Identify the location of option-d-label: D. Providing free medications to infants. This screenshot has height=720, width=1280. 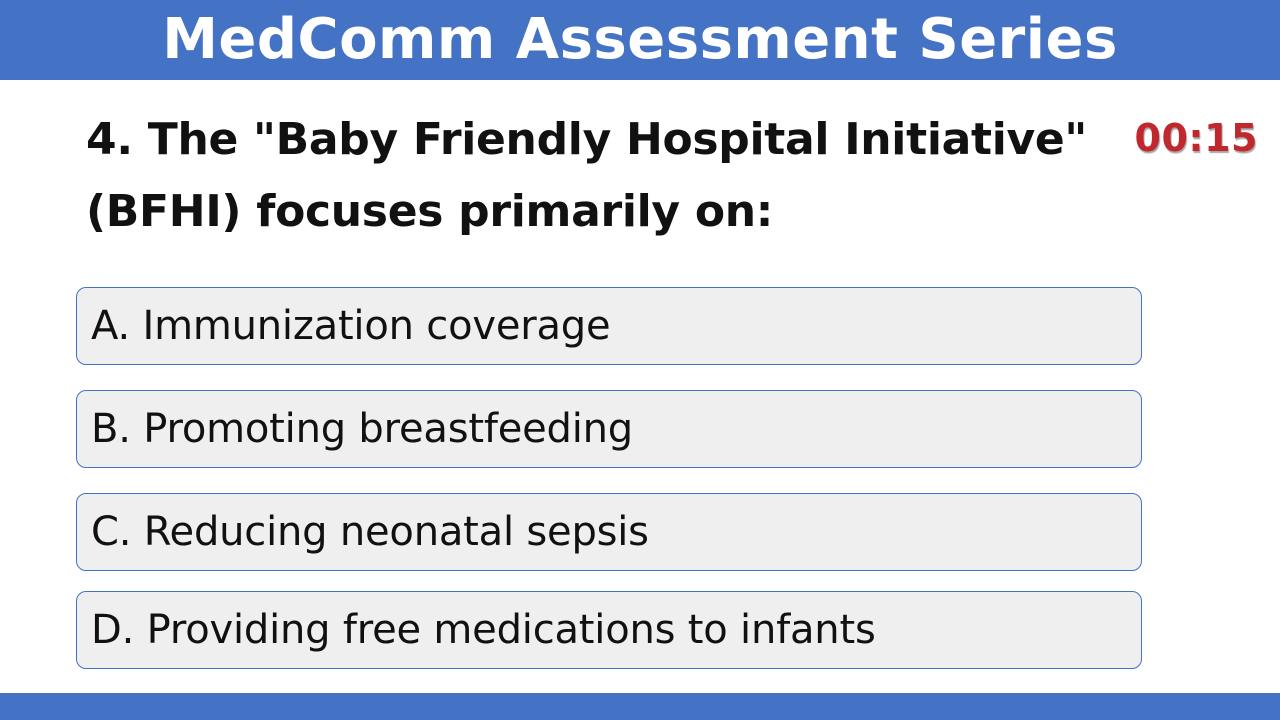
(483, 630).